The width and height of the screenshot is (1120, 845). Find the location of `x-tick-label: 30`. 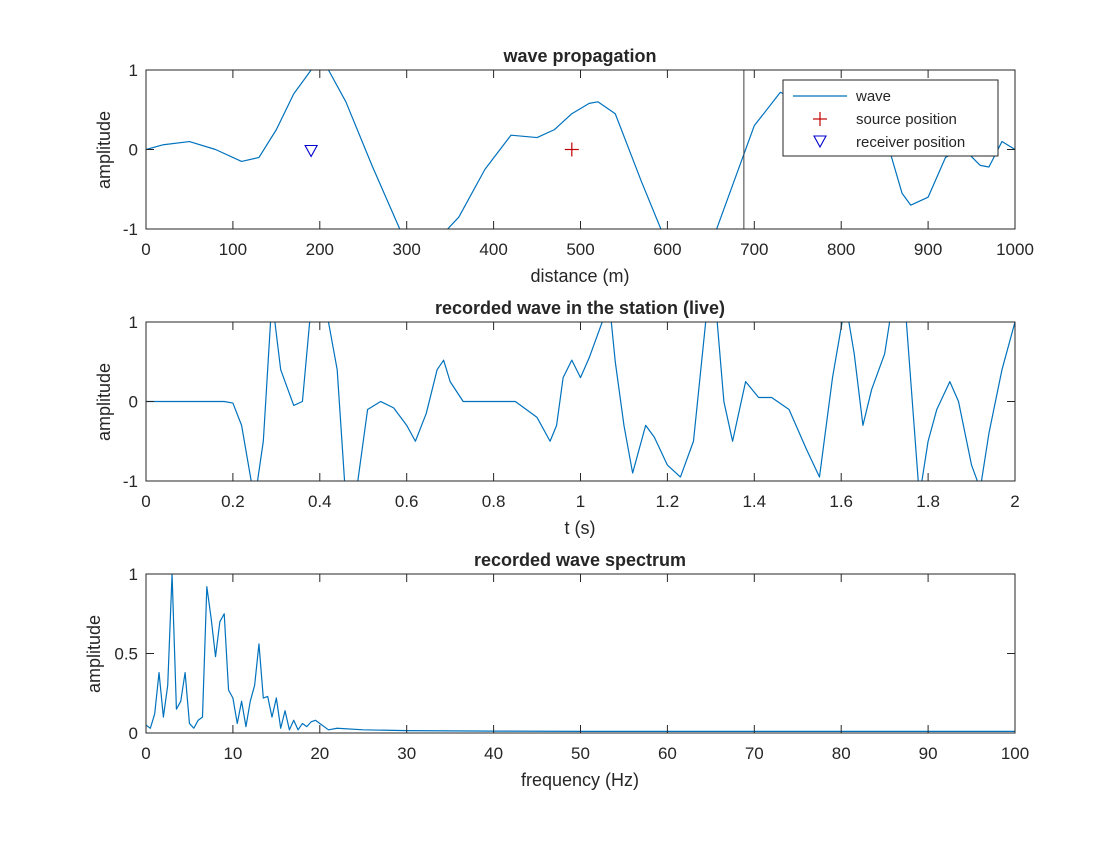

x-tick-label: 30 is located at coordinates (406, 753).